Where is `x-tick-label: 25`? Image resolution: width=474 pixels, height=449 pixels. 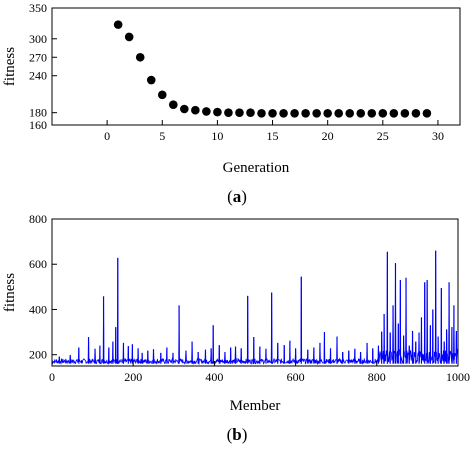 x-tick-label: 25 is located at coordinates (383, 136).